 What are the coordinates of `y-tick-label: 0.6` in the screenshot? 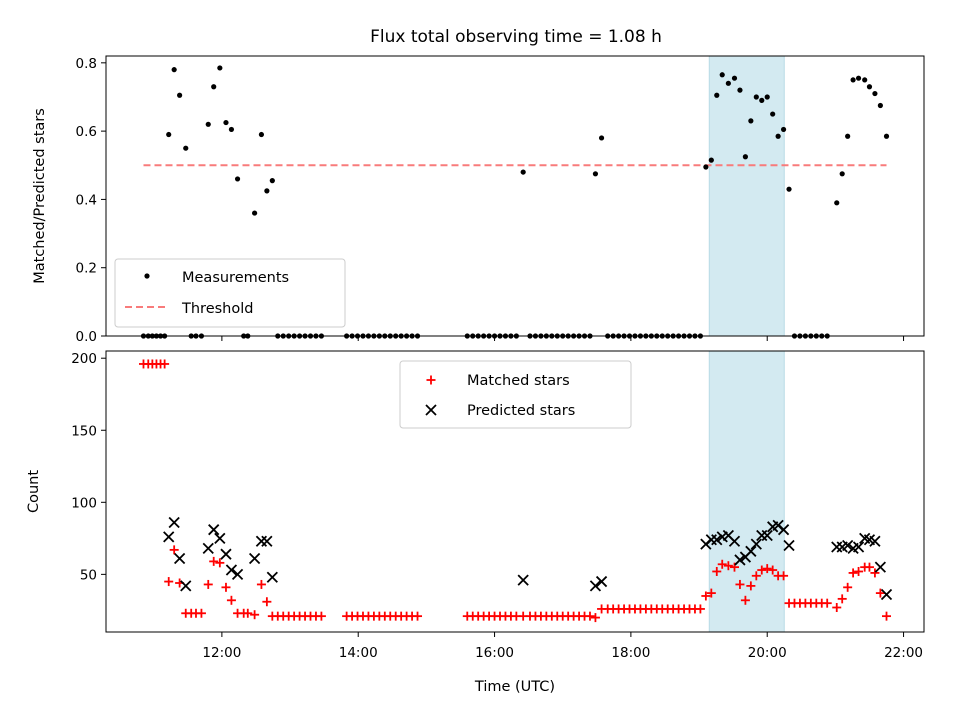 It's located at (86, 132).